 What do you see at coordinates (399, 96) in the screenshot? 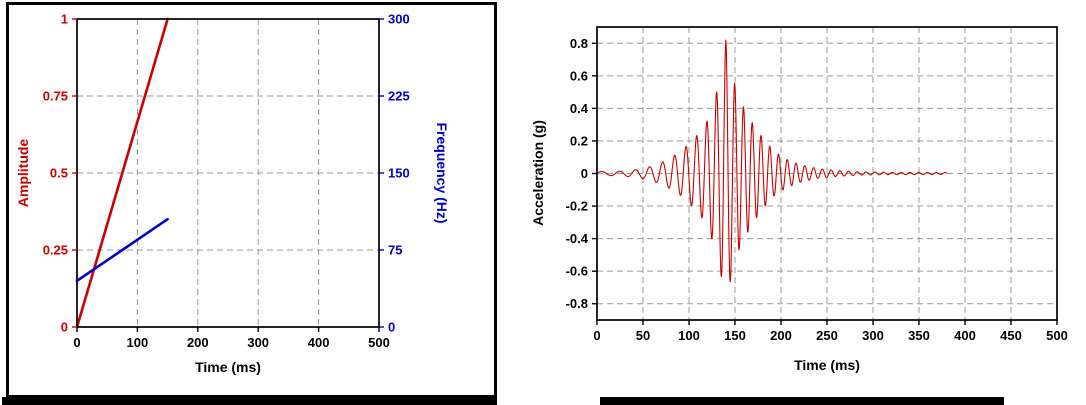
I see `svg-text: 225` at bounding box center [399, 96].